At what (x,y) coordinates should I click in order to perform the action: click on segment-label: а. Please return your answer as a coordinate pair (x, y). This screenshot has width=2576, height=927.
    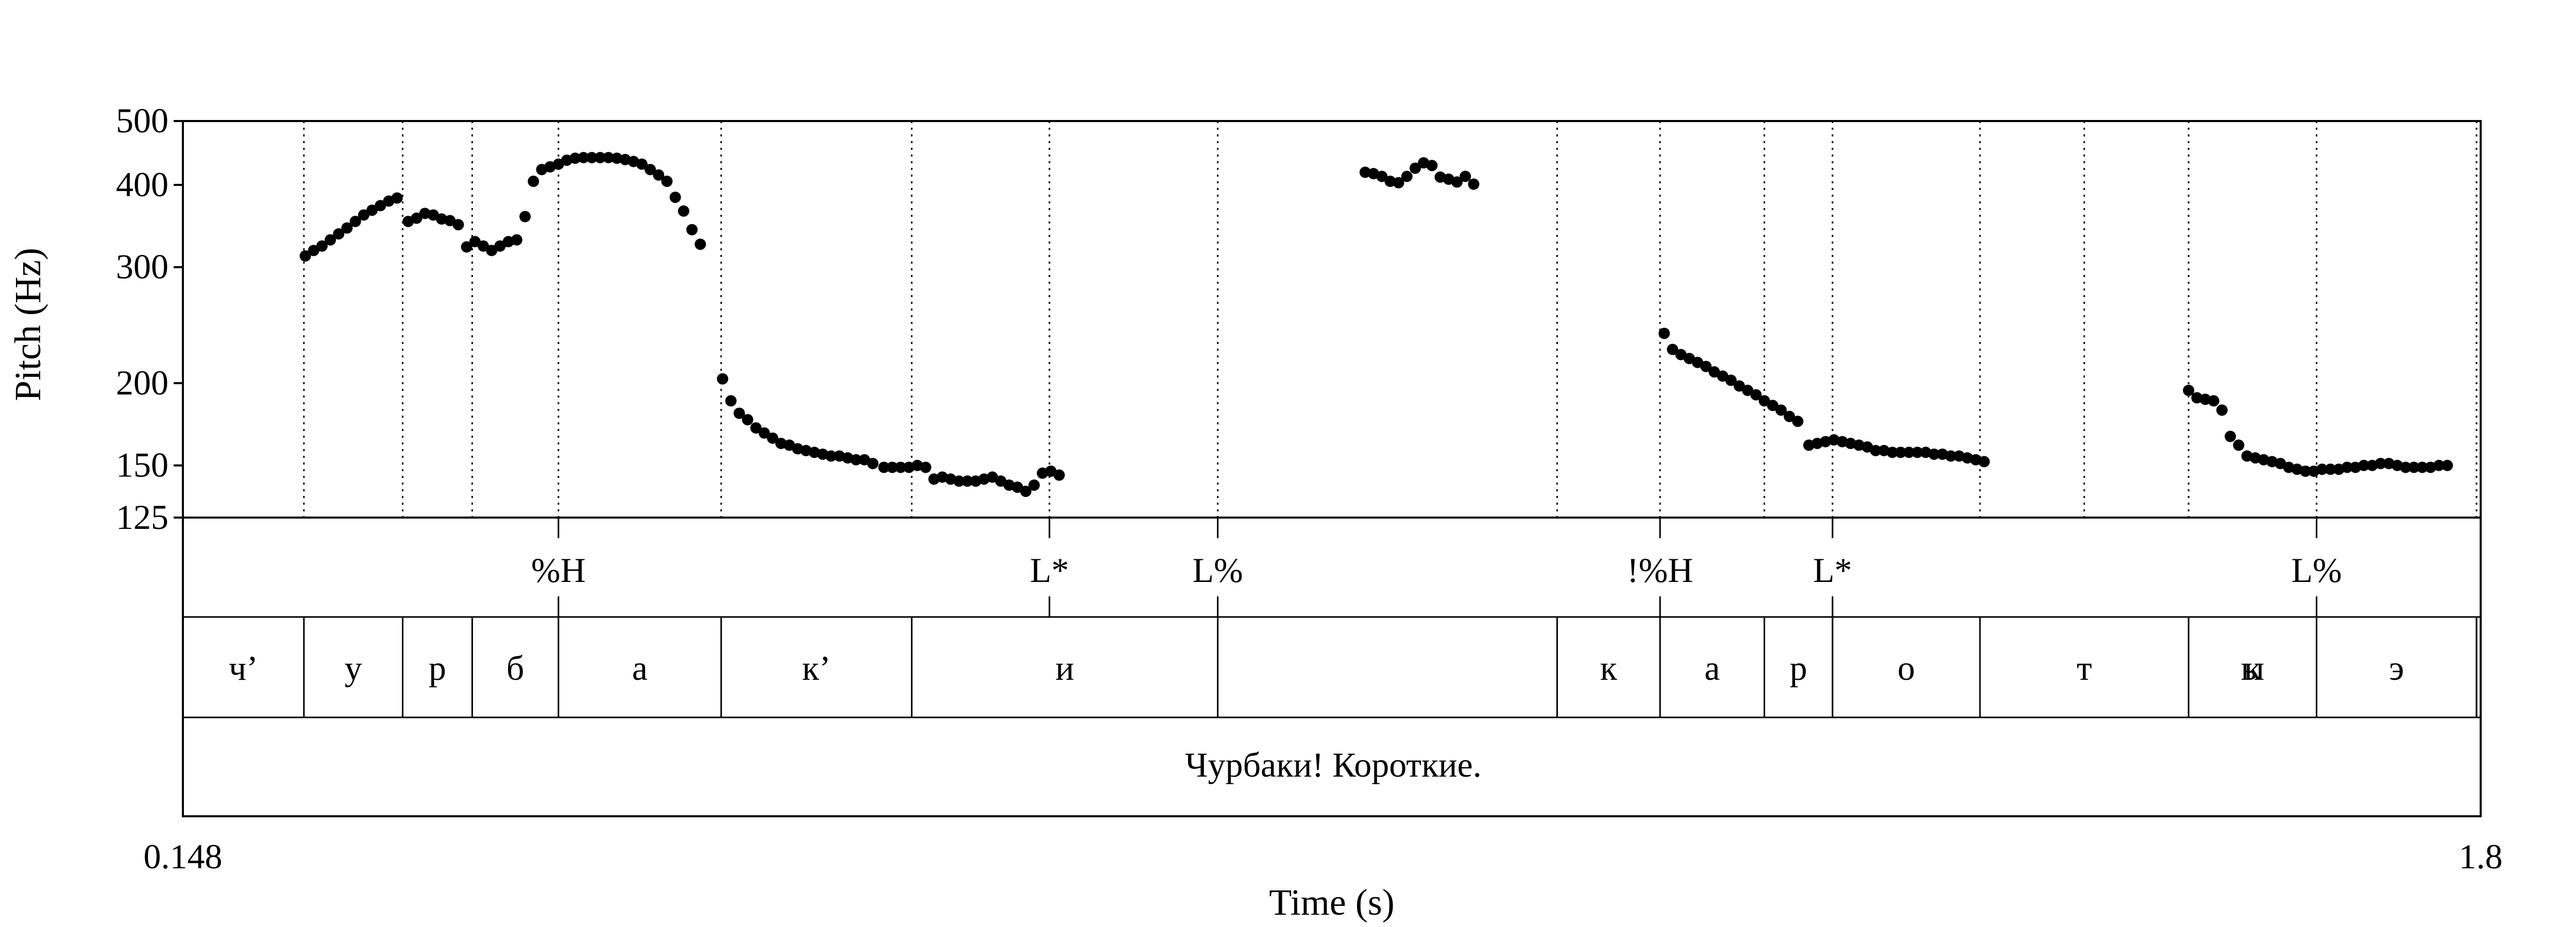
    Looking at the image, I should click on (640, 668).